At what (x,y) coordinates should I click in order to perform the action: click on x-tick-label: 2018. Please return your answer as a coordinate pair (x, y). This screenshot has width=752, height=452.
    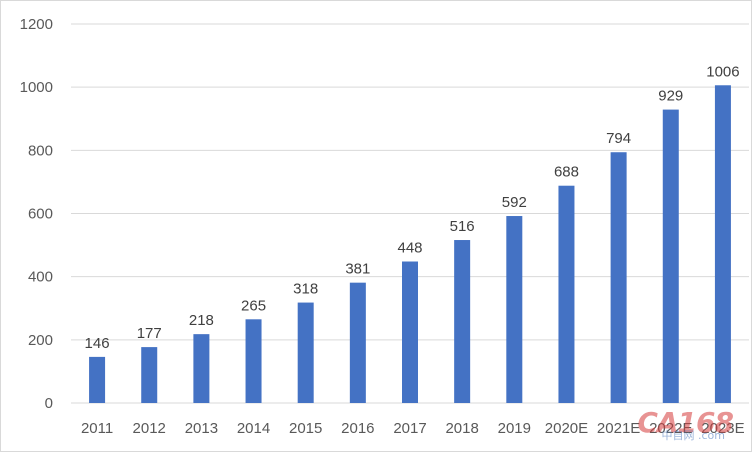
    Looking at the image, I should click on (461, 428).